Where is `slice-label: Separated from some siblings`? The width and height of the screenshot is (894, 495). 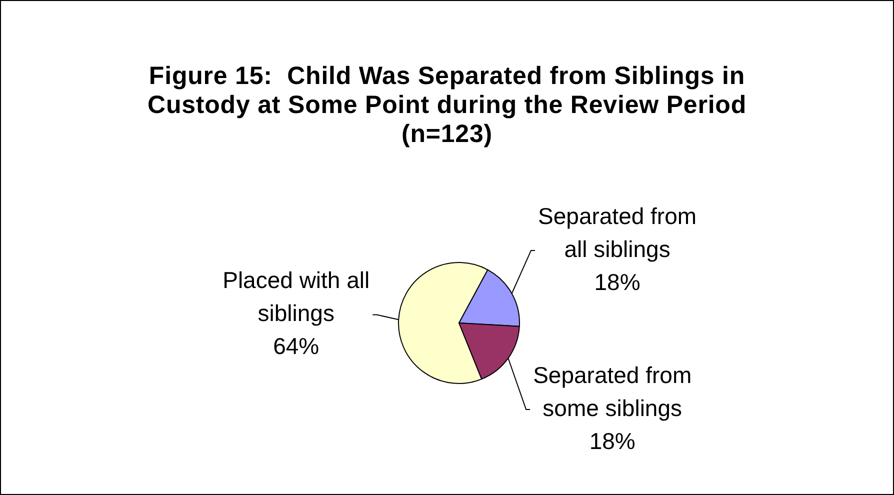 slice-label: Separated from some siblings is located at coordinates (612, 391).